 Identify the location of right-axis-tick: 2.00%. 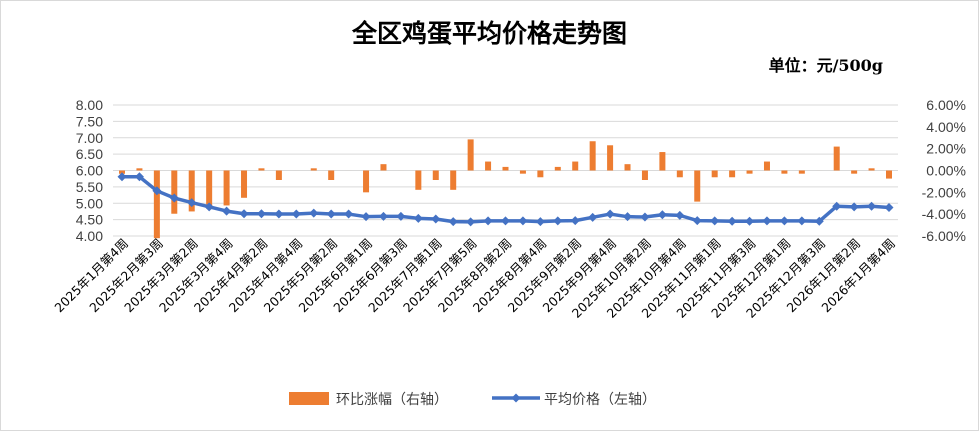
(946, 149).